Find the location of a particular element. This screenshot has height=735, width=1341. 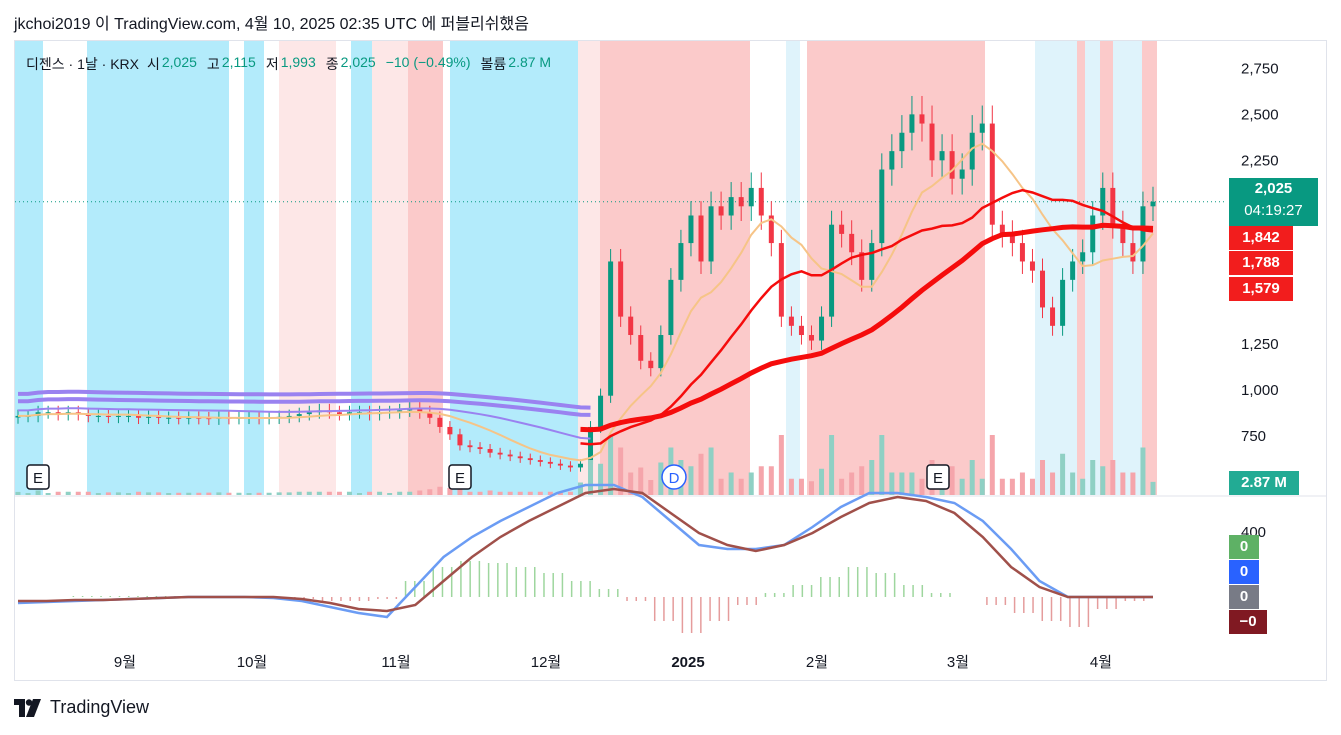

dividend-marker-label: D is located at coordinates (674, 478).